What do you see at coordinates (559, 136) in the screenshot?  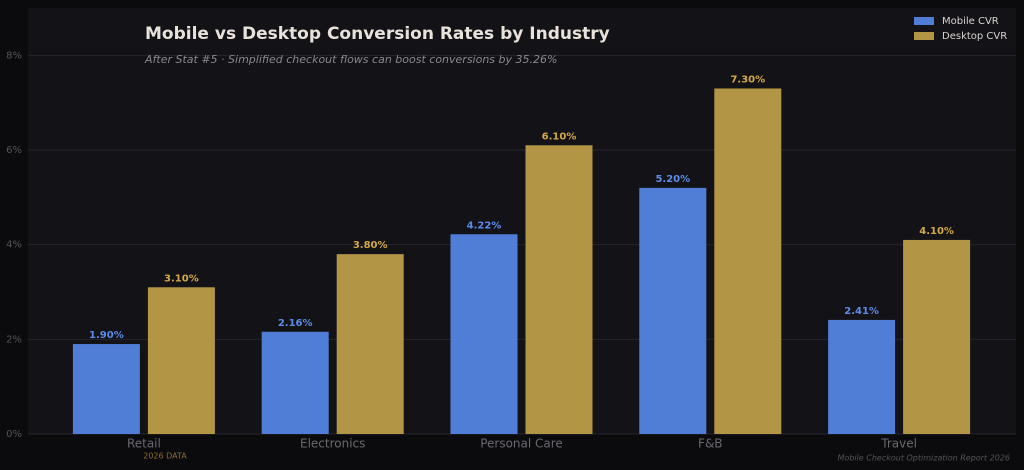 I see `value-label: 6.10%` at bounding box center [559, 136].